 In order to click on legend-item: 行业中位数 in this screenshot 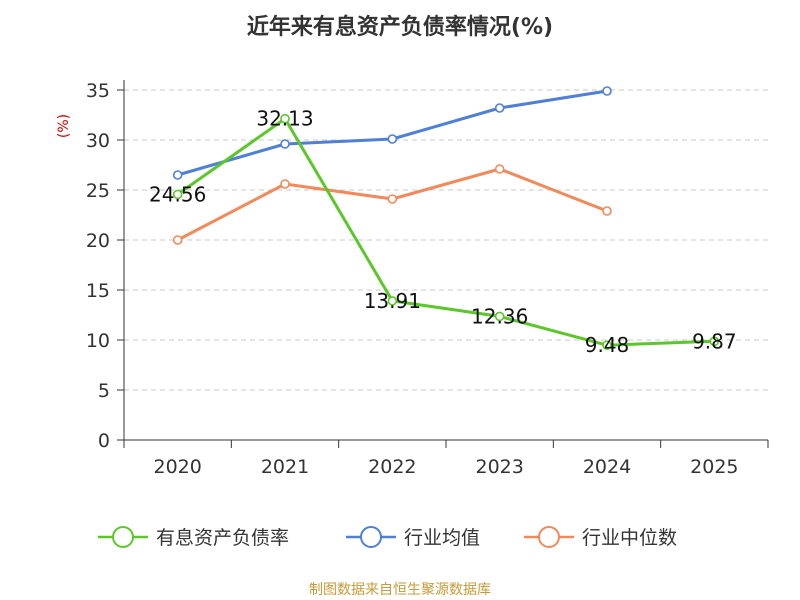, I will do `click(600, 537)`.